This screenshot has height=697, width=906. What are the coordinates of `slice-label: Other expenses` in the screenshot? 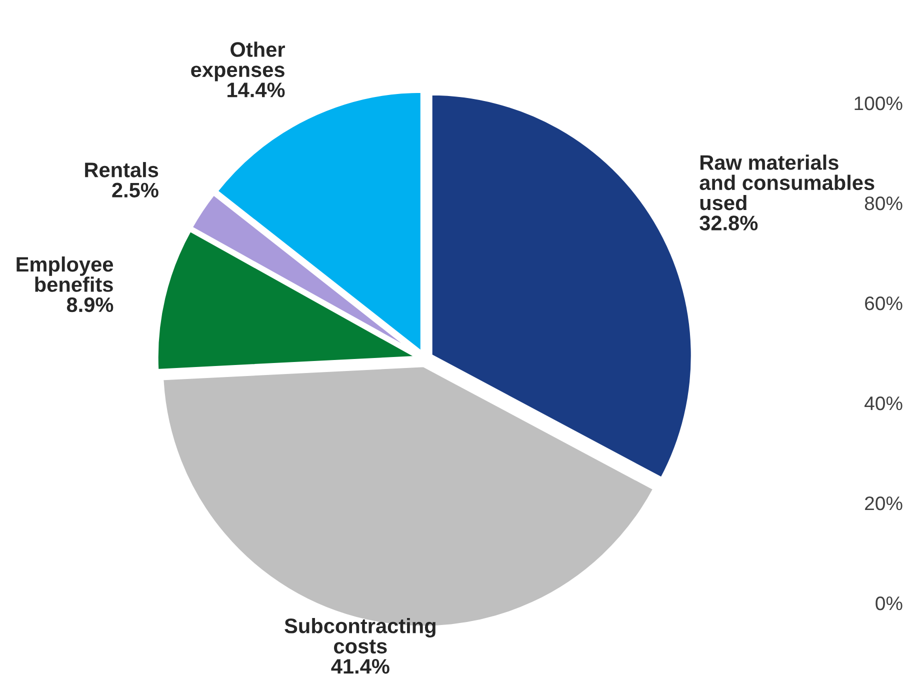 It's located at (238, 62).